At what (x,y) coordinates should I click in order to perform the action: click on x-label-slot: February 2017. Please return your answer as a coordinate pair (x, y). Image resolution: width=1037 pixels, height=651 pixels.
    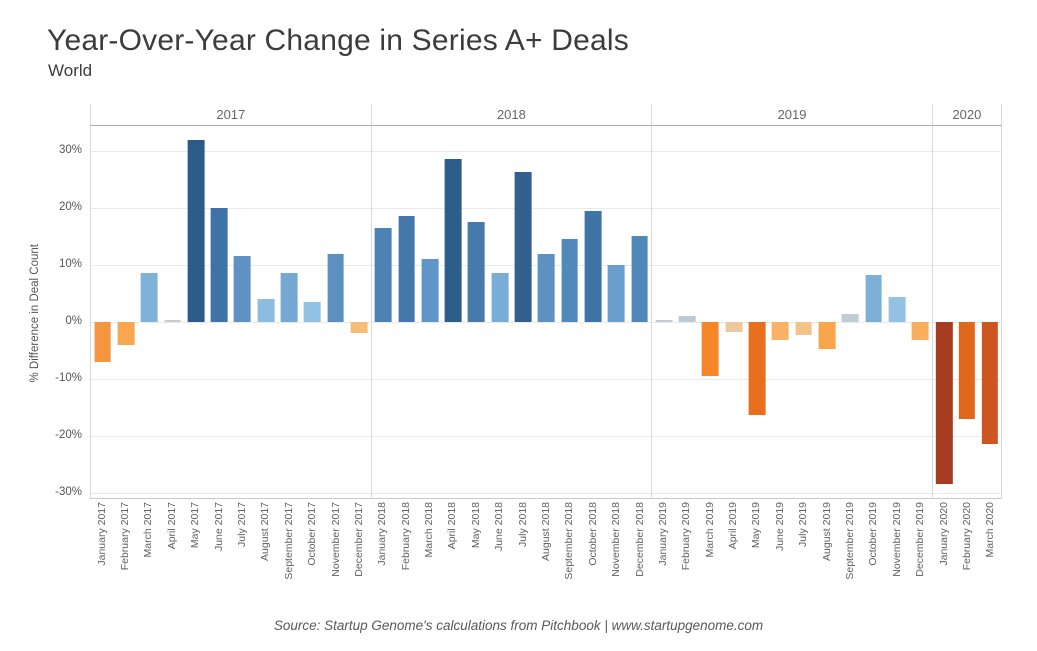
    Looking at the image, I should click on (124, 557).